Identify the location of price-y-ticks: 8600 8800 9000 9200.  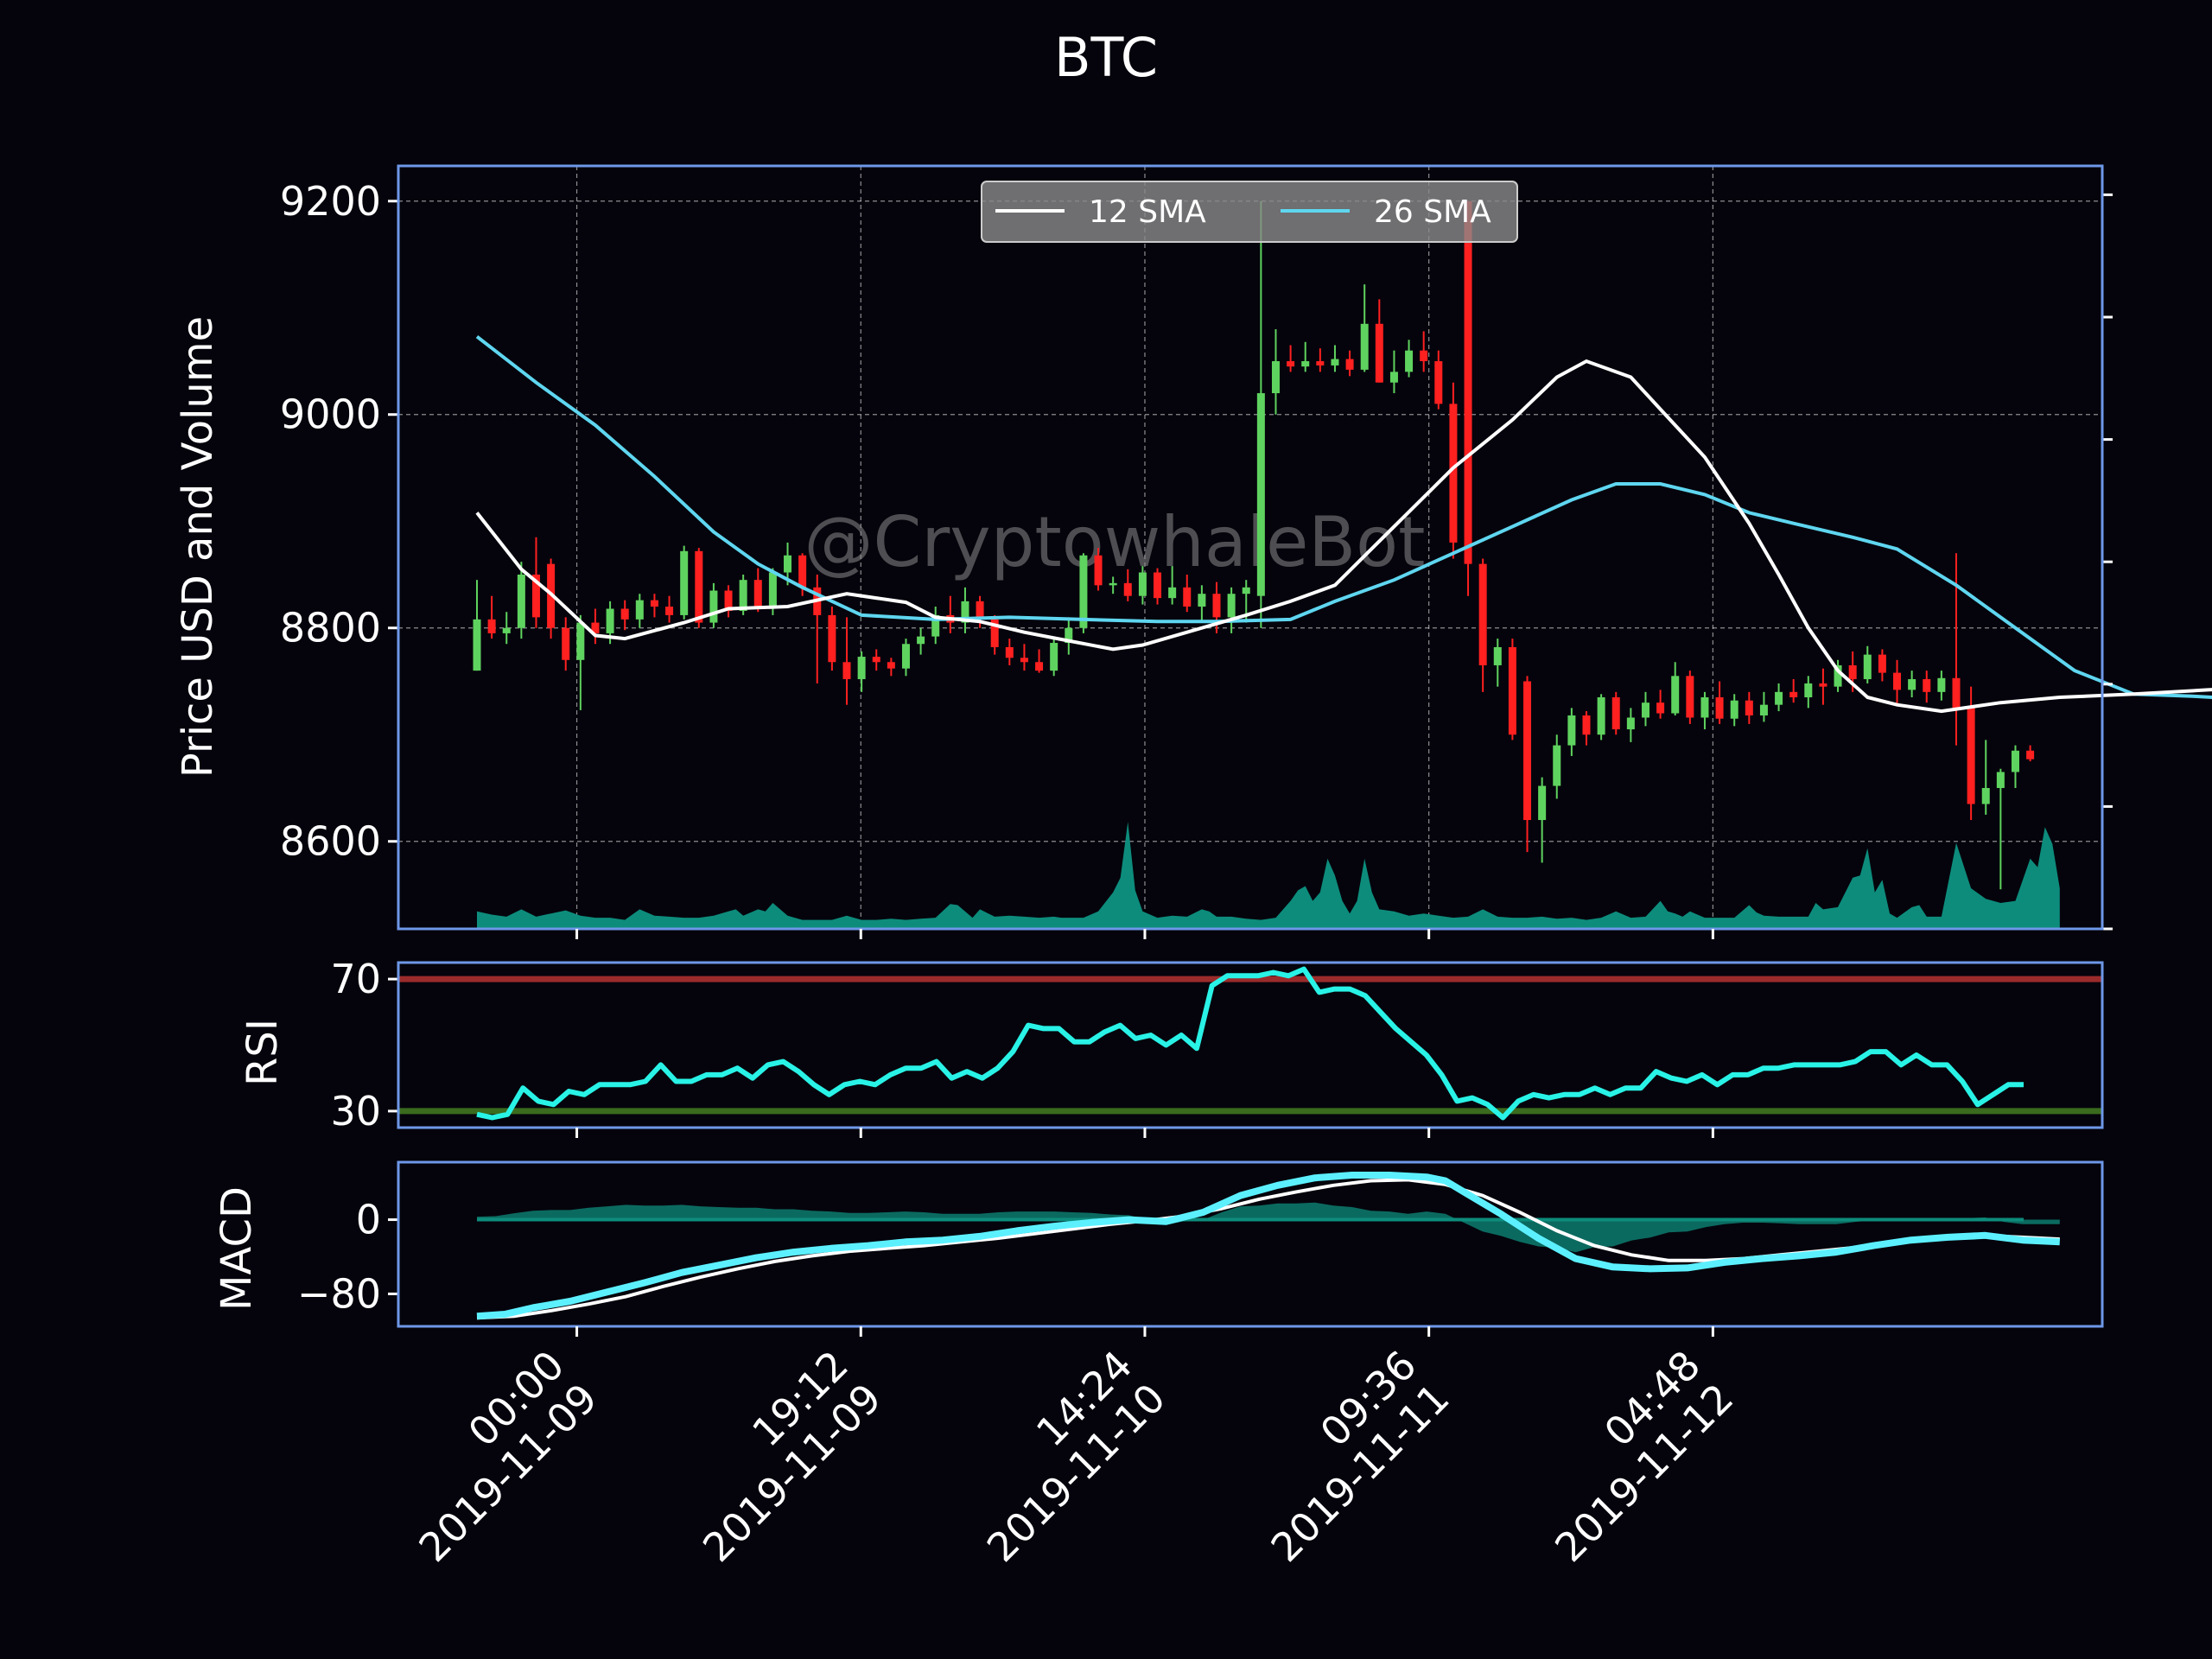
(339, 521).